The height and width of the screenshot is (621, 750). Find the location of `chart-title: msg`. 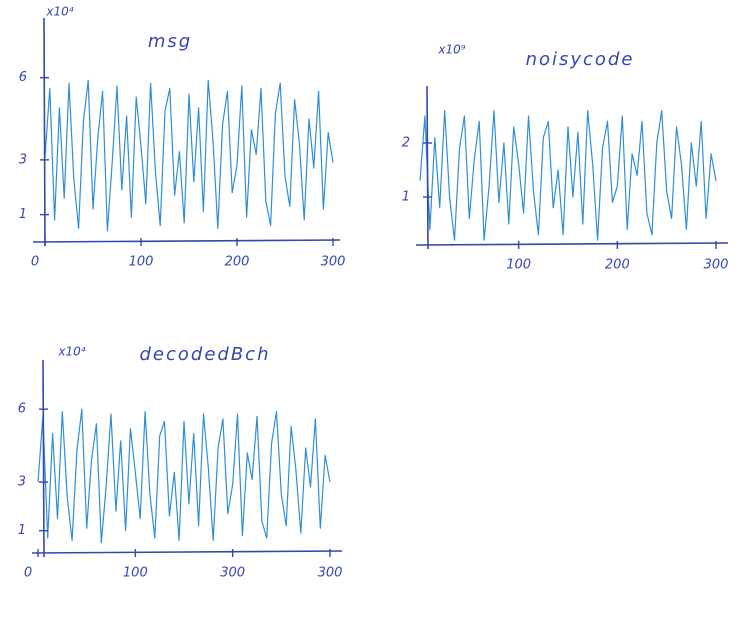

chart-title: msg is located at coordinates (170, 41).